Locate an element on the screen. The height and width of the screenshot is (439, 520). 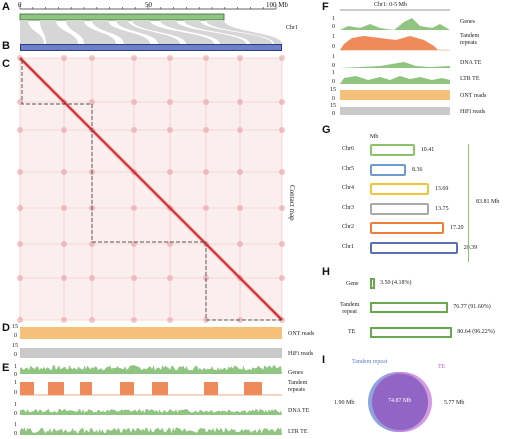
d-ont-scale-bottom: 0 is located at coordinates (15, 336).